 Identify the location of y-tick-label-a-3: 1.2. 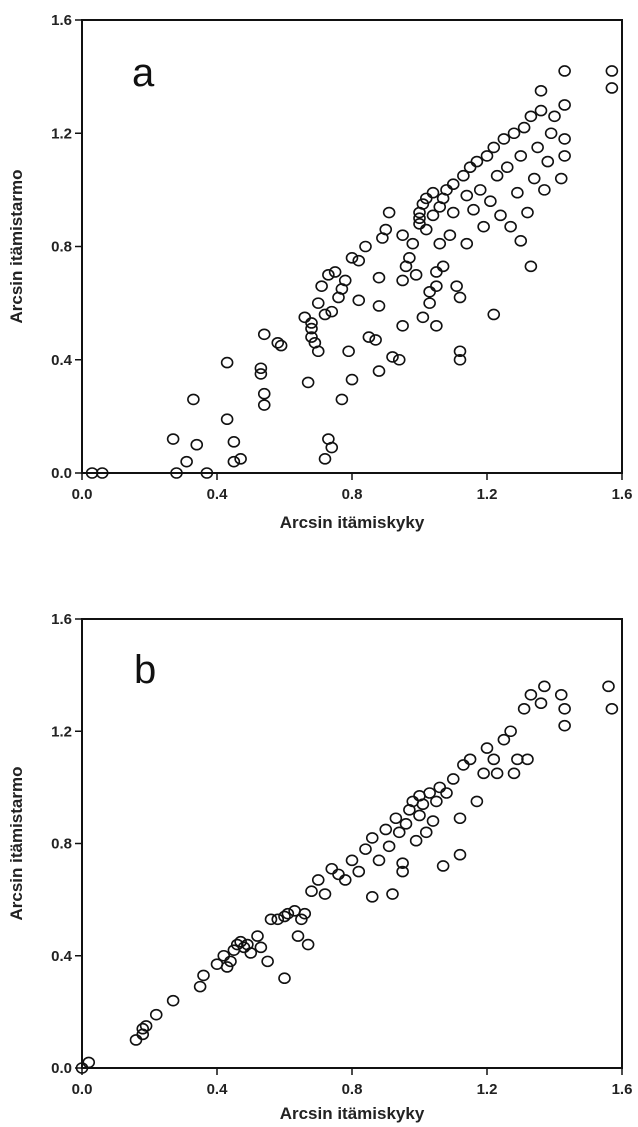
(61, 133).